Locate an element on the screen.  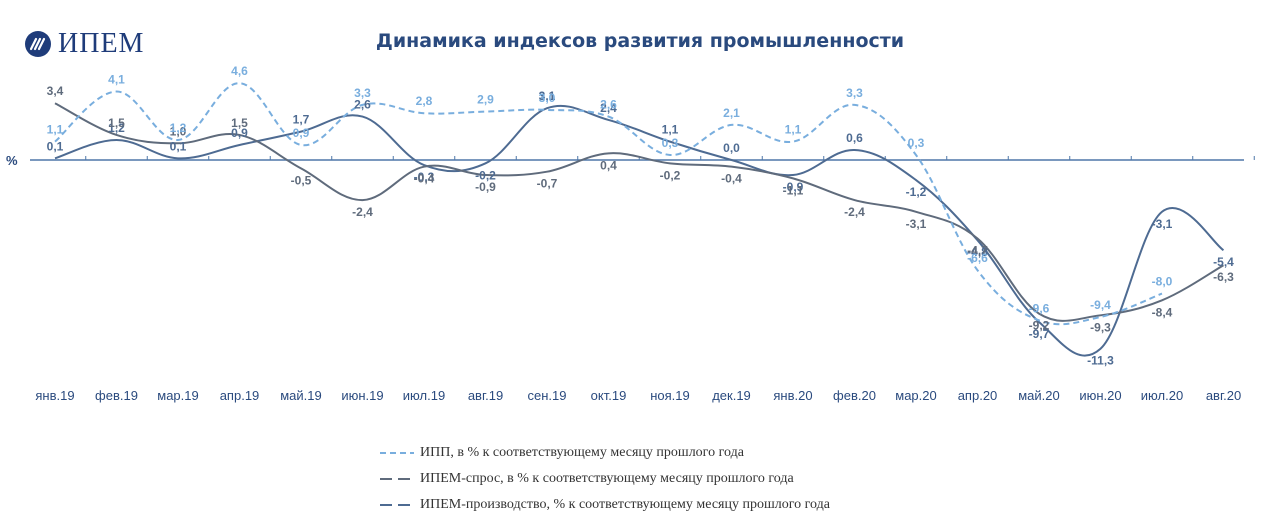
data-label-production: -0,2 is located at coordinates (485, 175).